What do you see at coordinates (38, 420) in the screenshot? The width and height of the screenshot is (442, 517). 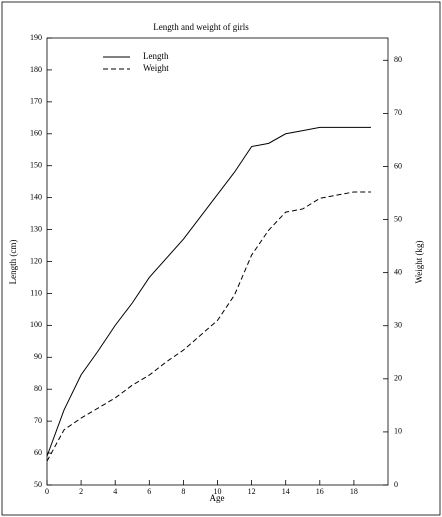 I see `y-tick-label: 70` at bounding box center [38, 420].